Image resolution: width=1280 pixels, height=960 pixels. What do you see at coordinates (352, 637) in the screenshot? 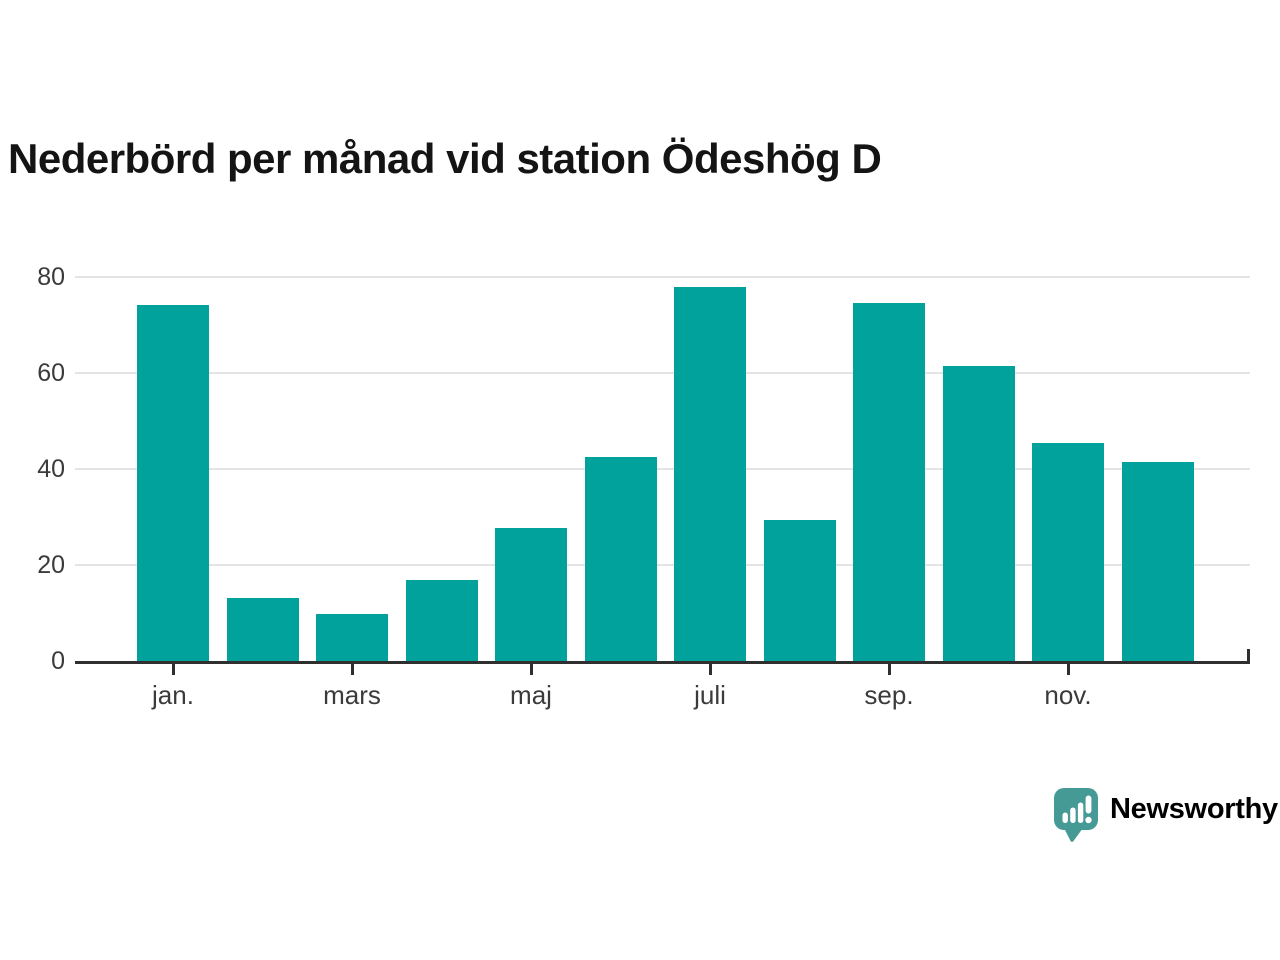
I see `bar-mars` at bounding box center [352, 637].